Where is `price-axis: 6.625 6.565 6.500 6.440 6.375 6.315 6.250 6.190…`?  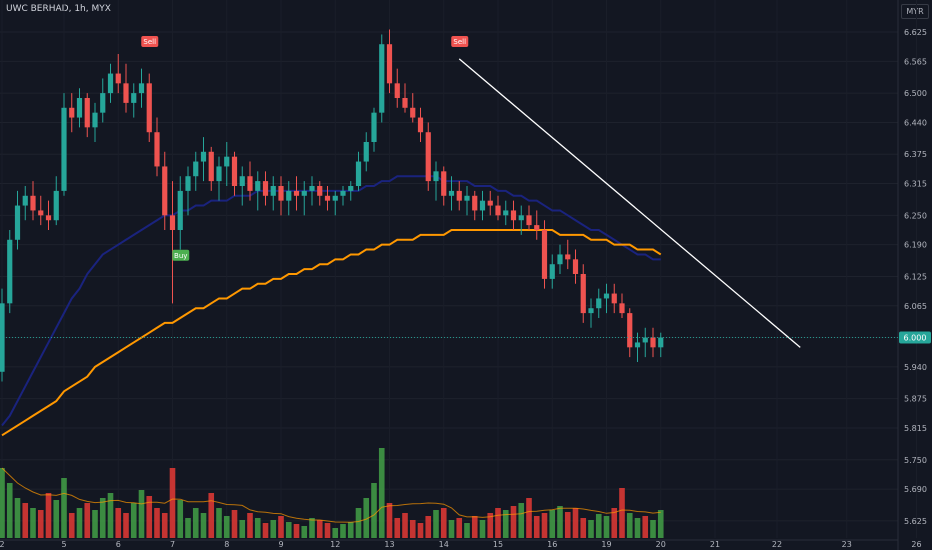 price-axis: 6.625 6.565 6.500 6.440 6.375 6.315 6.250 6.190… is located at coordinates (912, 275).